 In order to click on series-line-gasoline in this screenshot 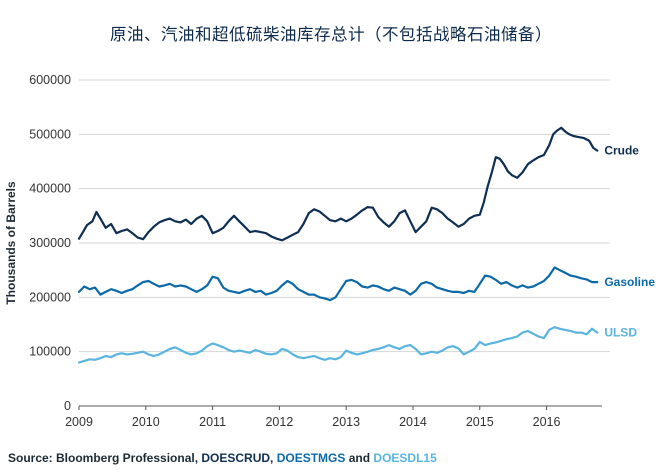, I will do `click(338, 284)`.